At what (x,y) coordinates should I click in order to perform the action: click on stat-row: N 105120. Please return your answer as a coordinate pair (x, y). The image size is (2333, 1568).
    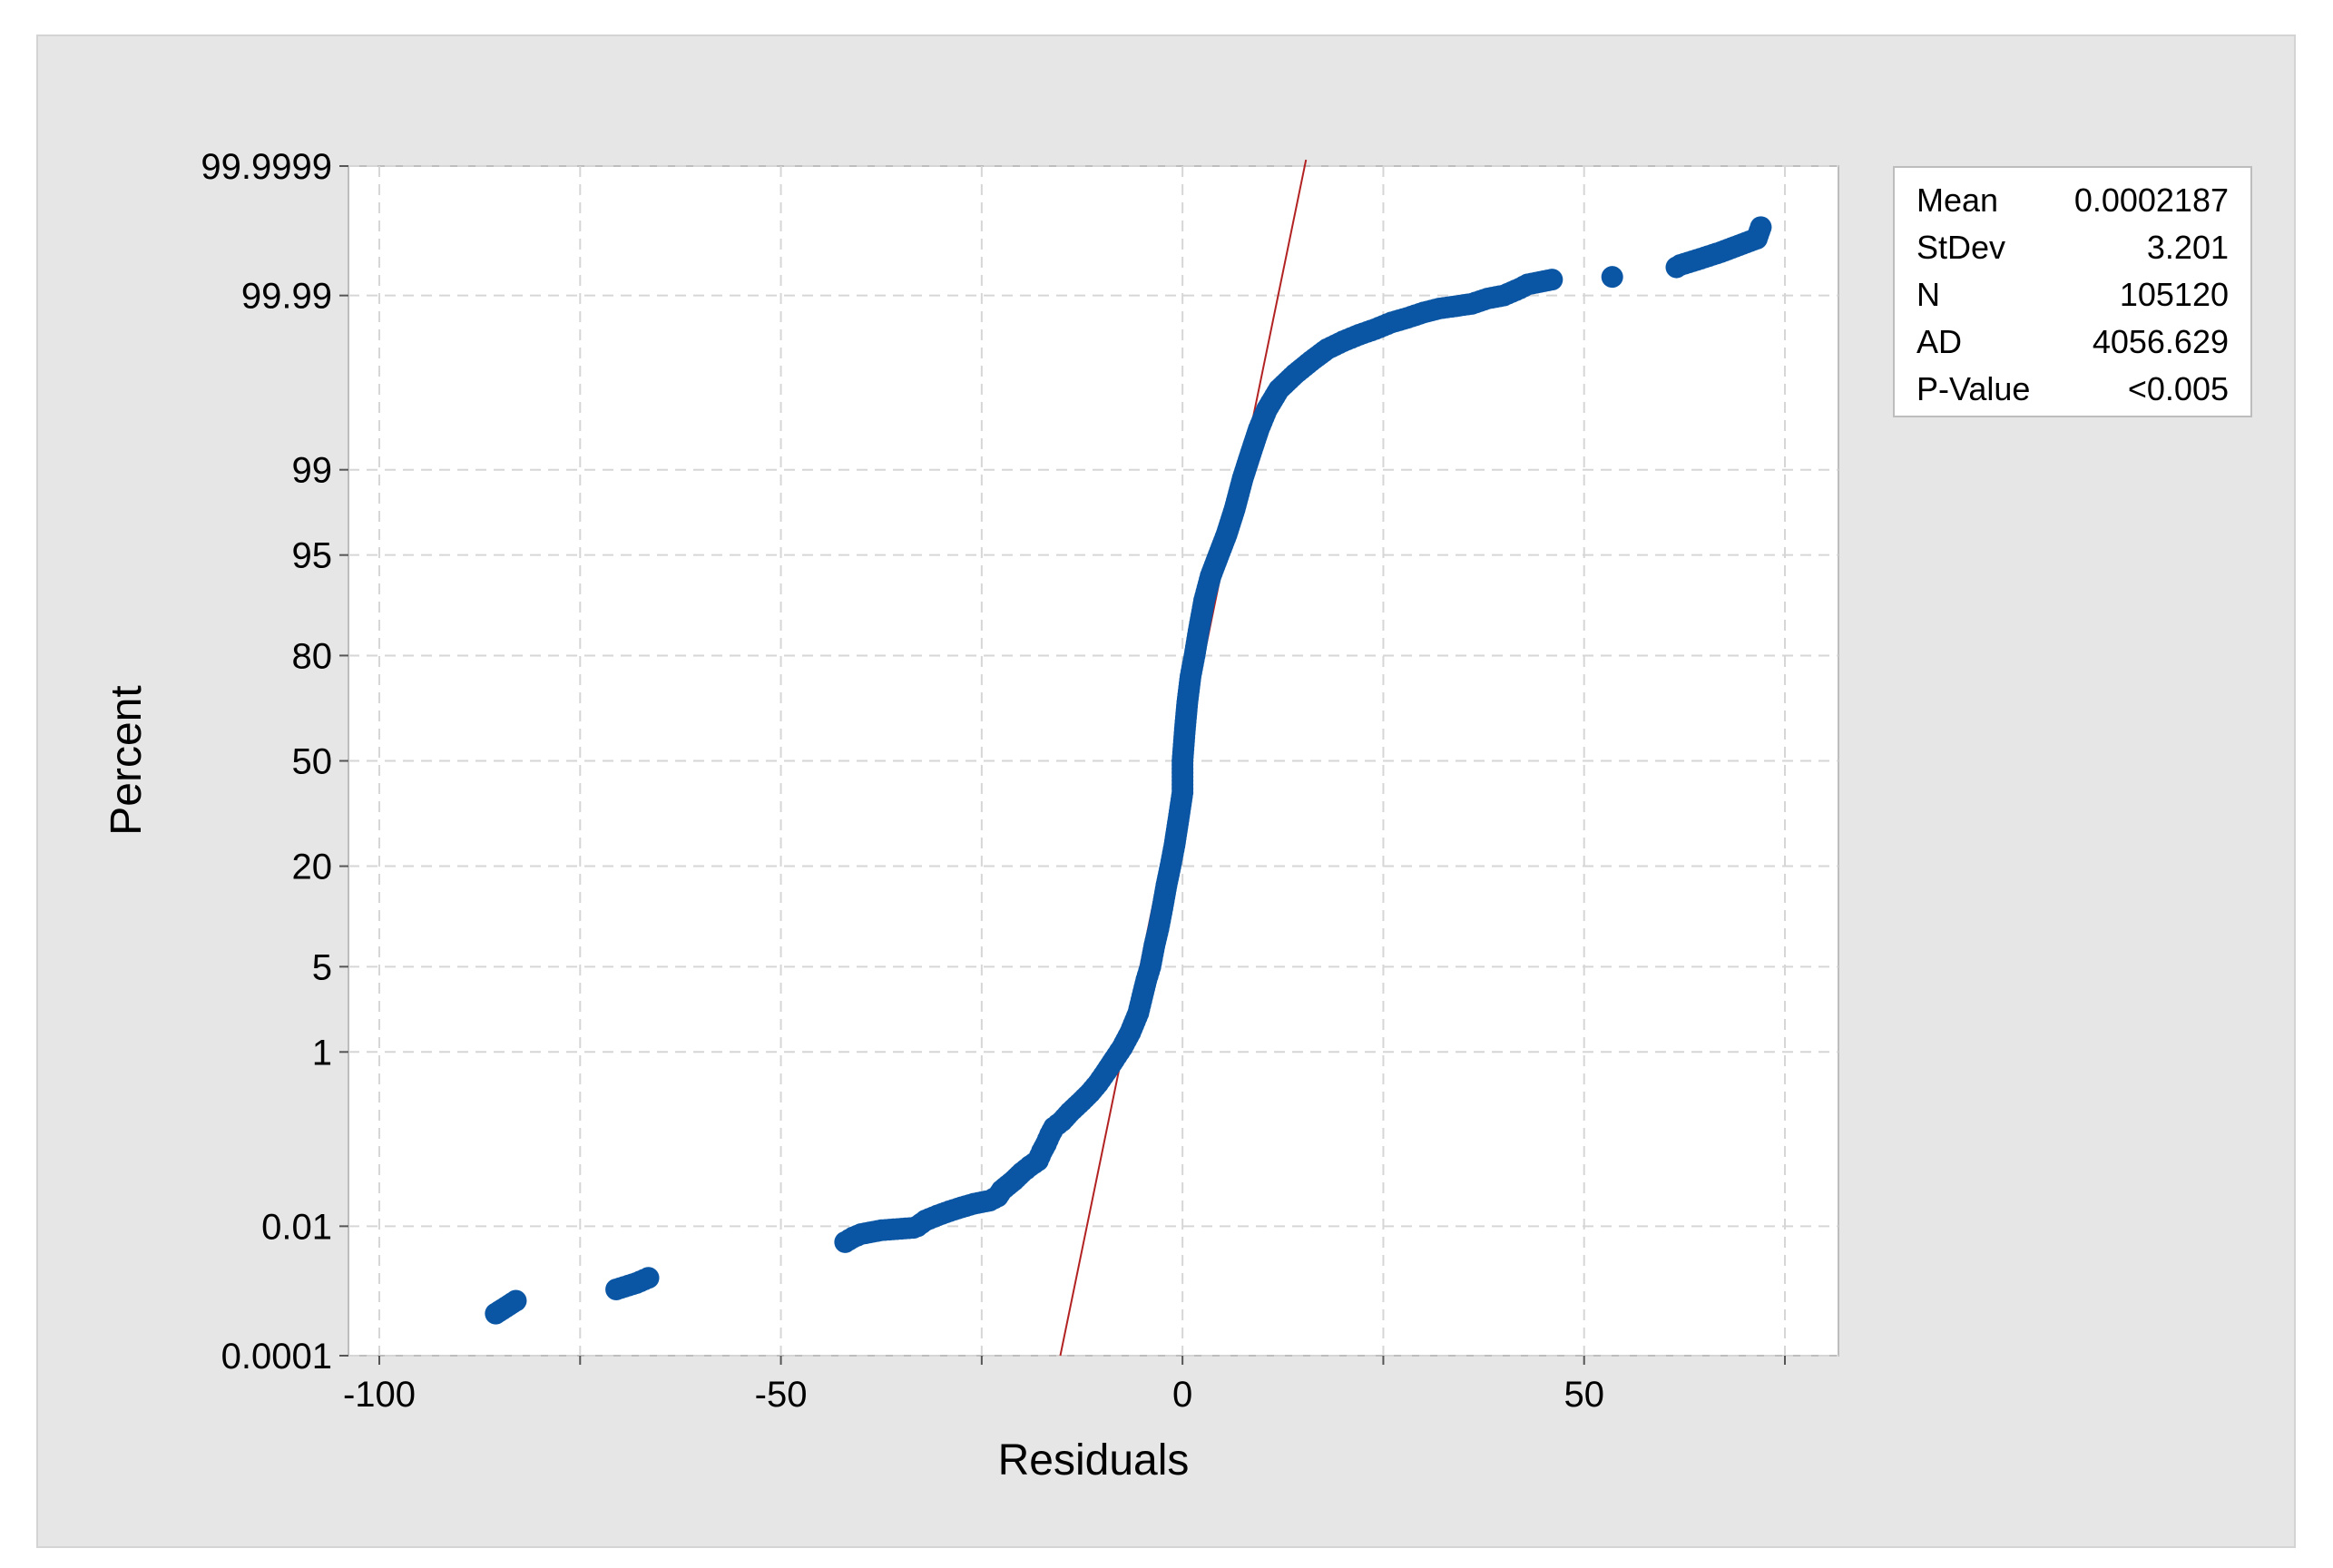
    Looking at the image, I should click on (2073, 294).